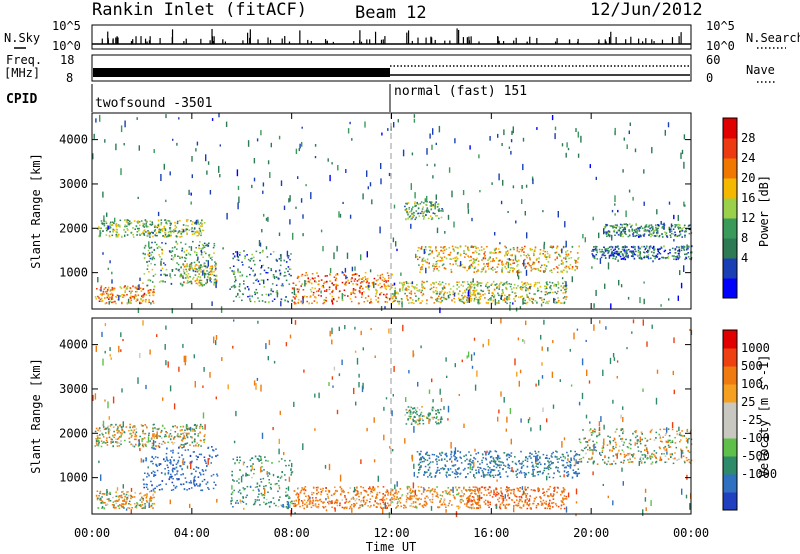  I want to click on freq-trace-twofsound, so click(241, 72).